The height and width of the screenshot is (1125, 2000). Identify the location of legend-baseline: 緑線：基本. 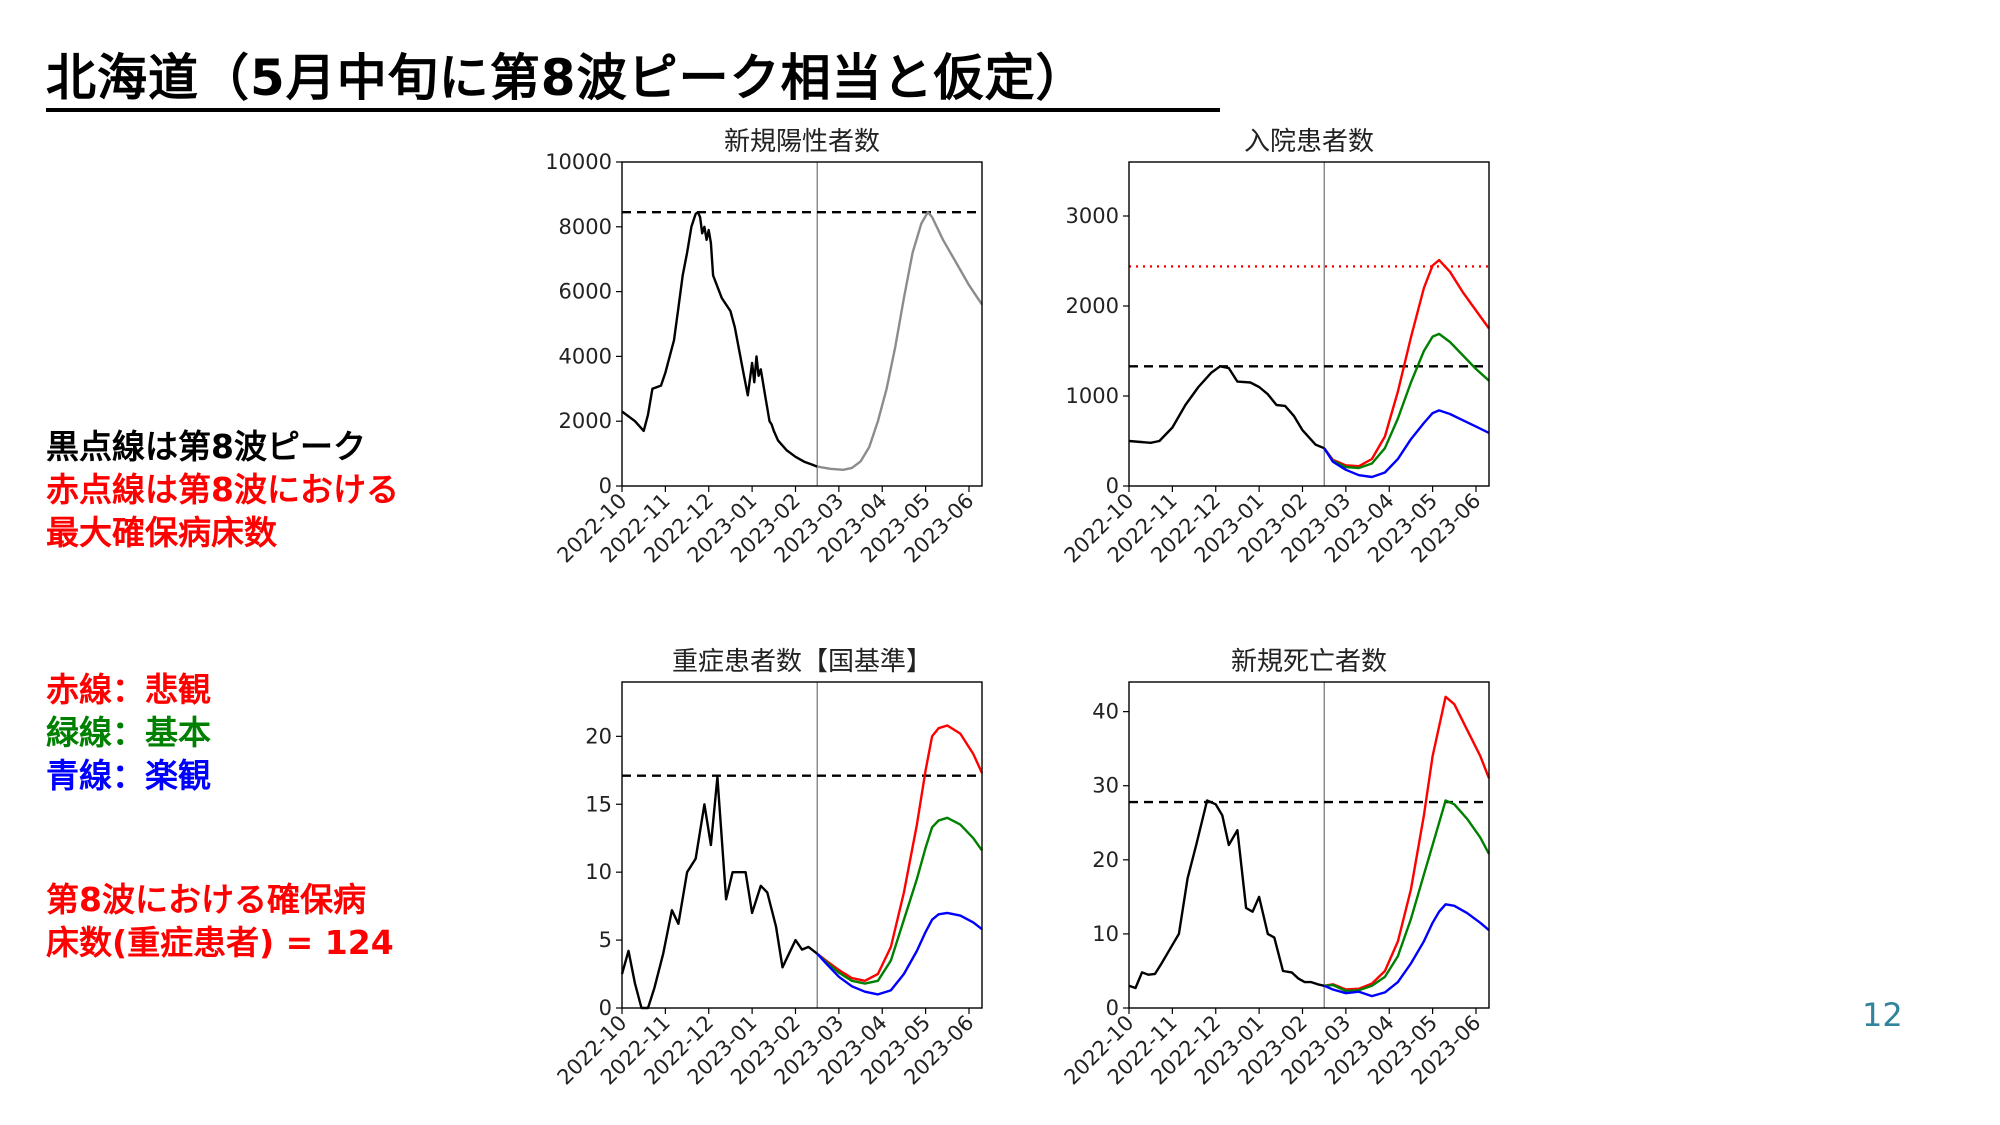
(128, 732).